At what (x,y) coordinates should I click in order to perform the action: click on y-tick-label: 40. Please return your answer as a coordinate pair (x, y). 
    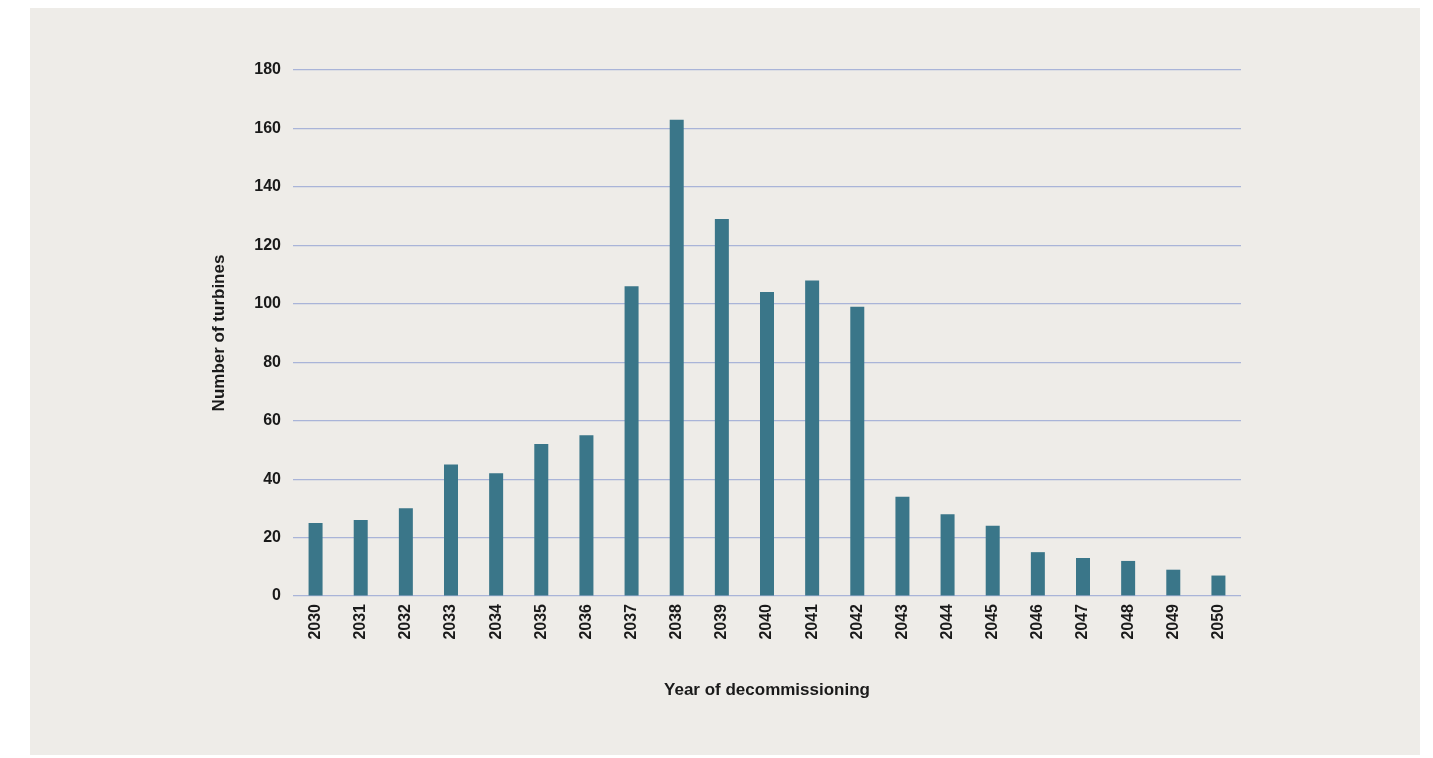
    Looking at the image, I should click on (272, 478).